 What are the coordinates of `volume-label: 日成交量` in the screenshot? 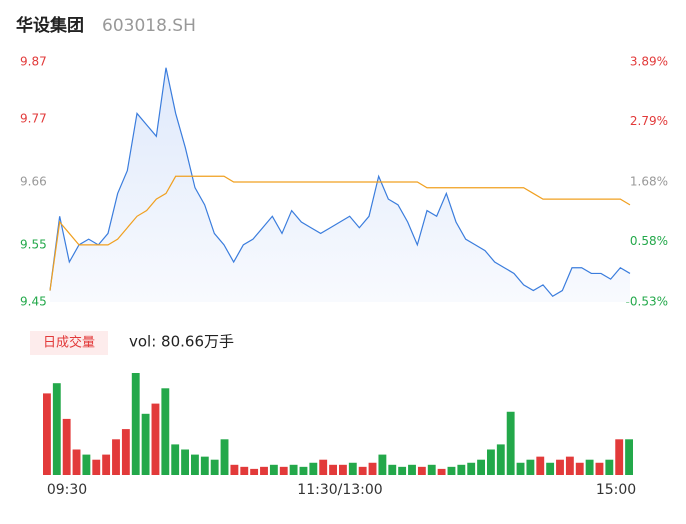 It's located at (69, 343).